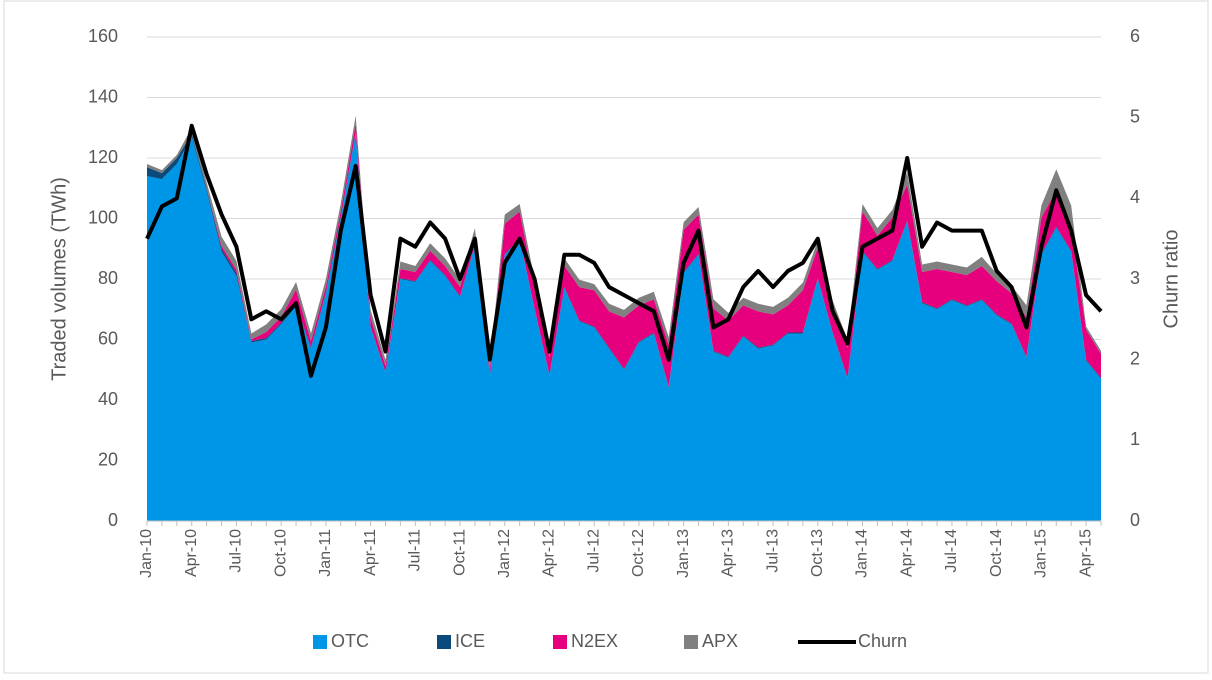  Describe the element at coordinates (113, 520) in the screenshot. I see `y-tick-label: 0` at that location.